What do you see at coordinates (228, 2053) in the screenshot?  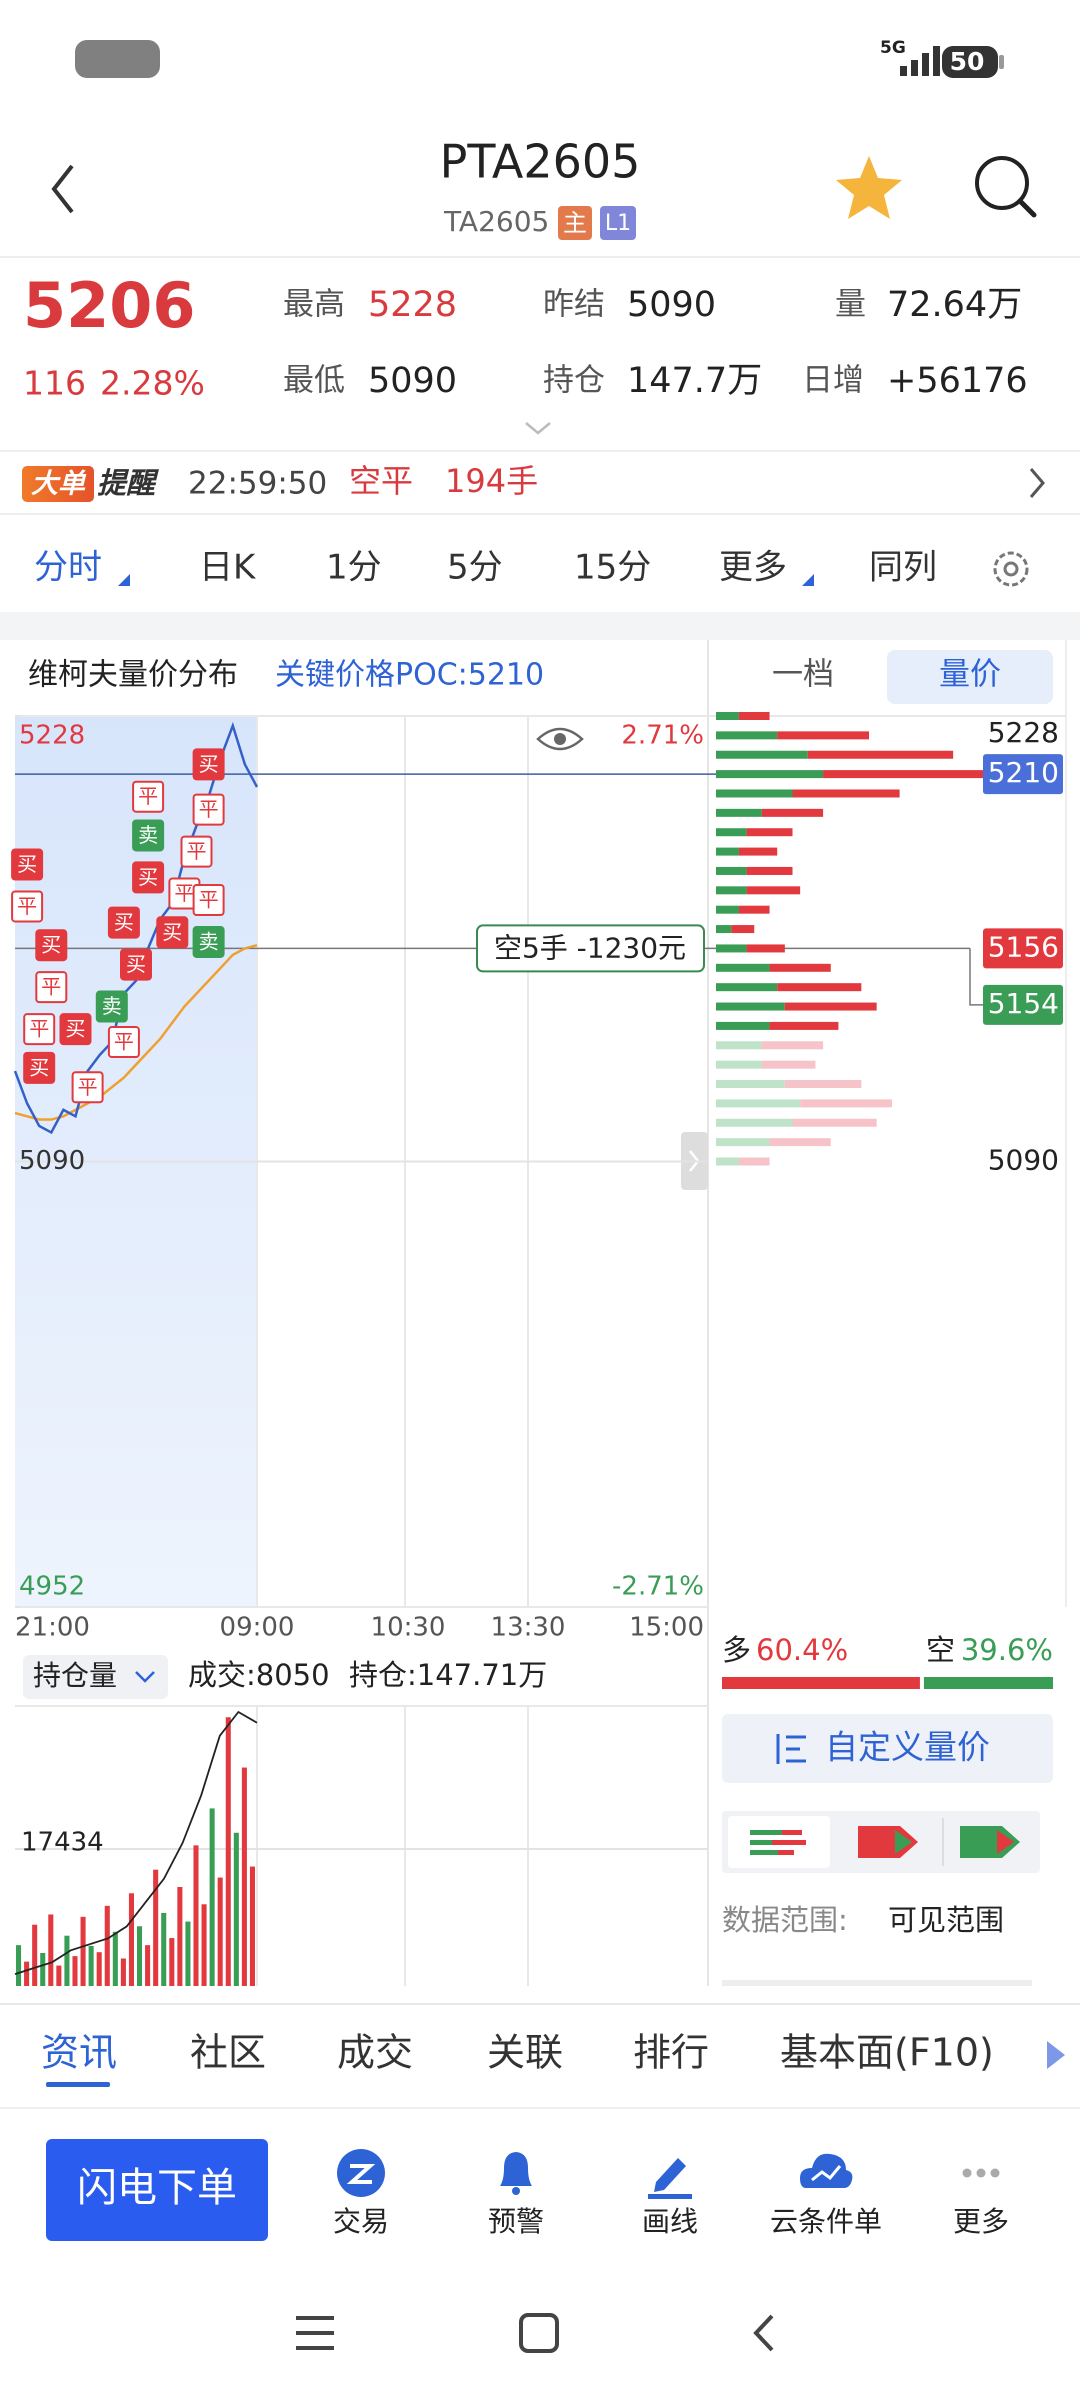 I see `info-tab: 社区` at bounding box center [228, 2053].